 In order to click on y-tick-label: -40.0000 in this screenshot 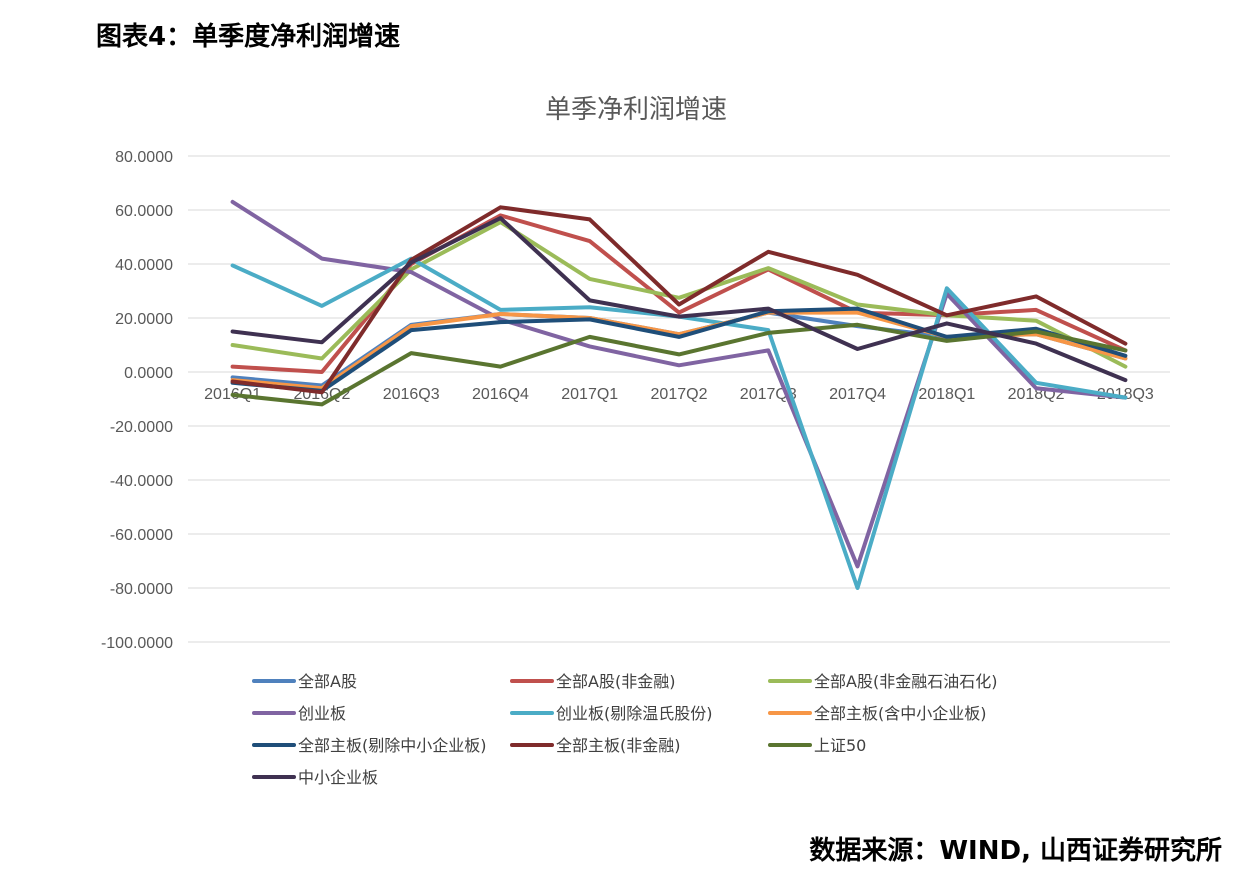, I will do `click(141, 481)`.